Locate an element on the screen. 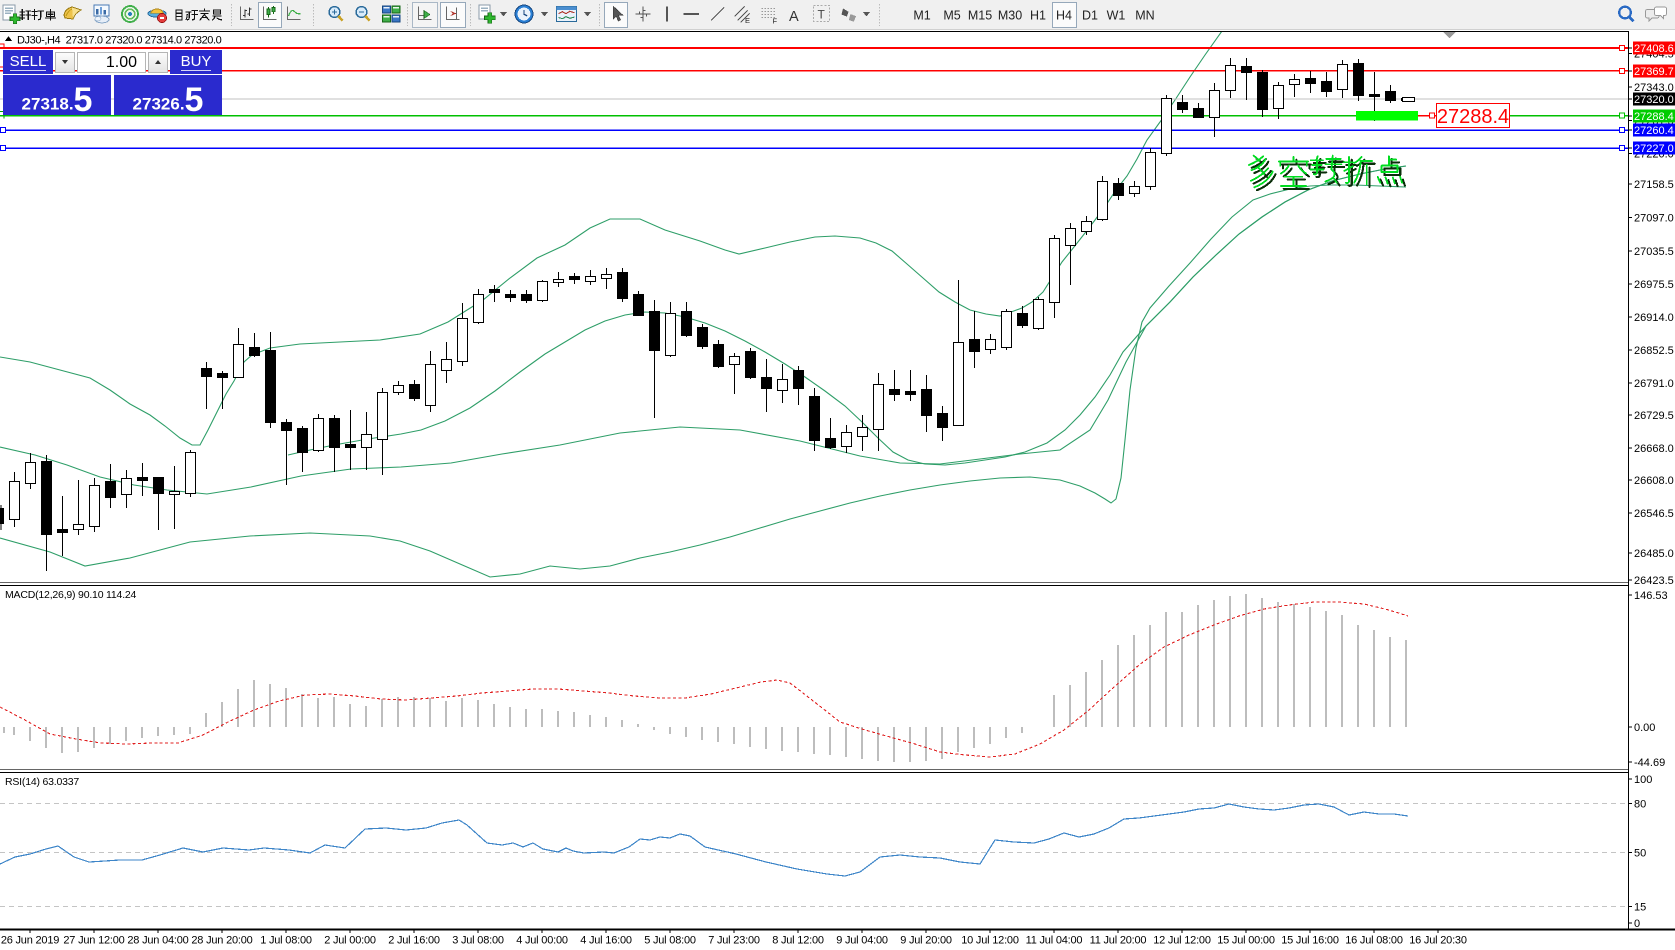  svg-text: M1 is located at coordinates (921, 16).